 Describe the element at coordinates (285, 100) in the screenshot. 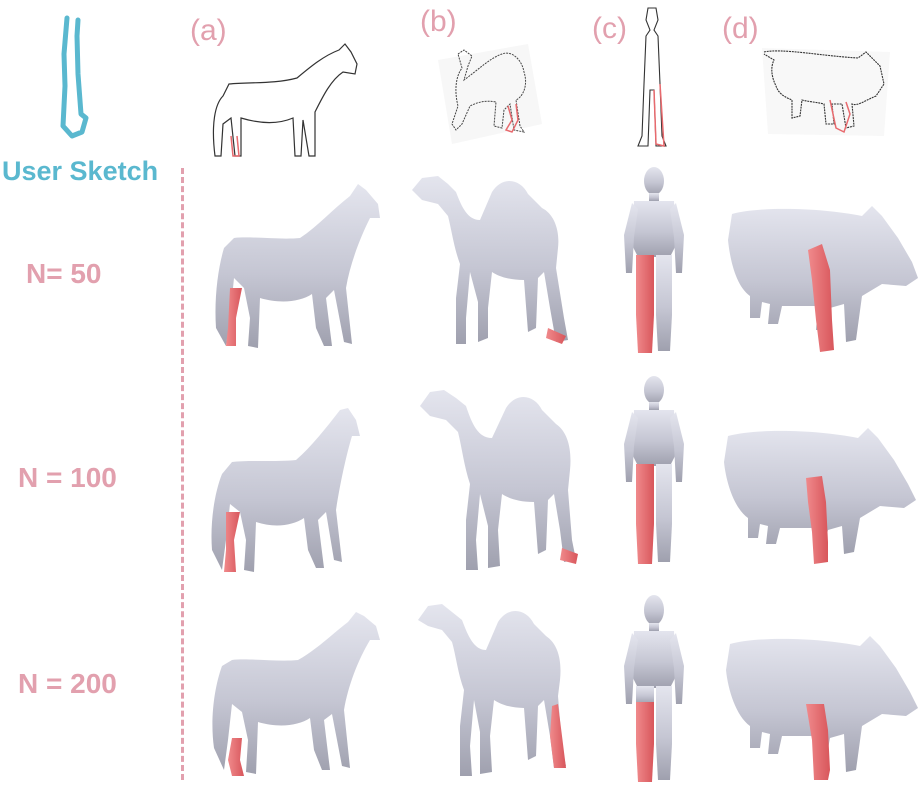

I see `sketch-horse` at that location.